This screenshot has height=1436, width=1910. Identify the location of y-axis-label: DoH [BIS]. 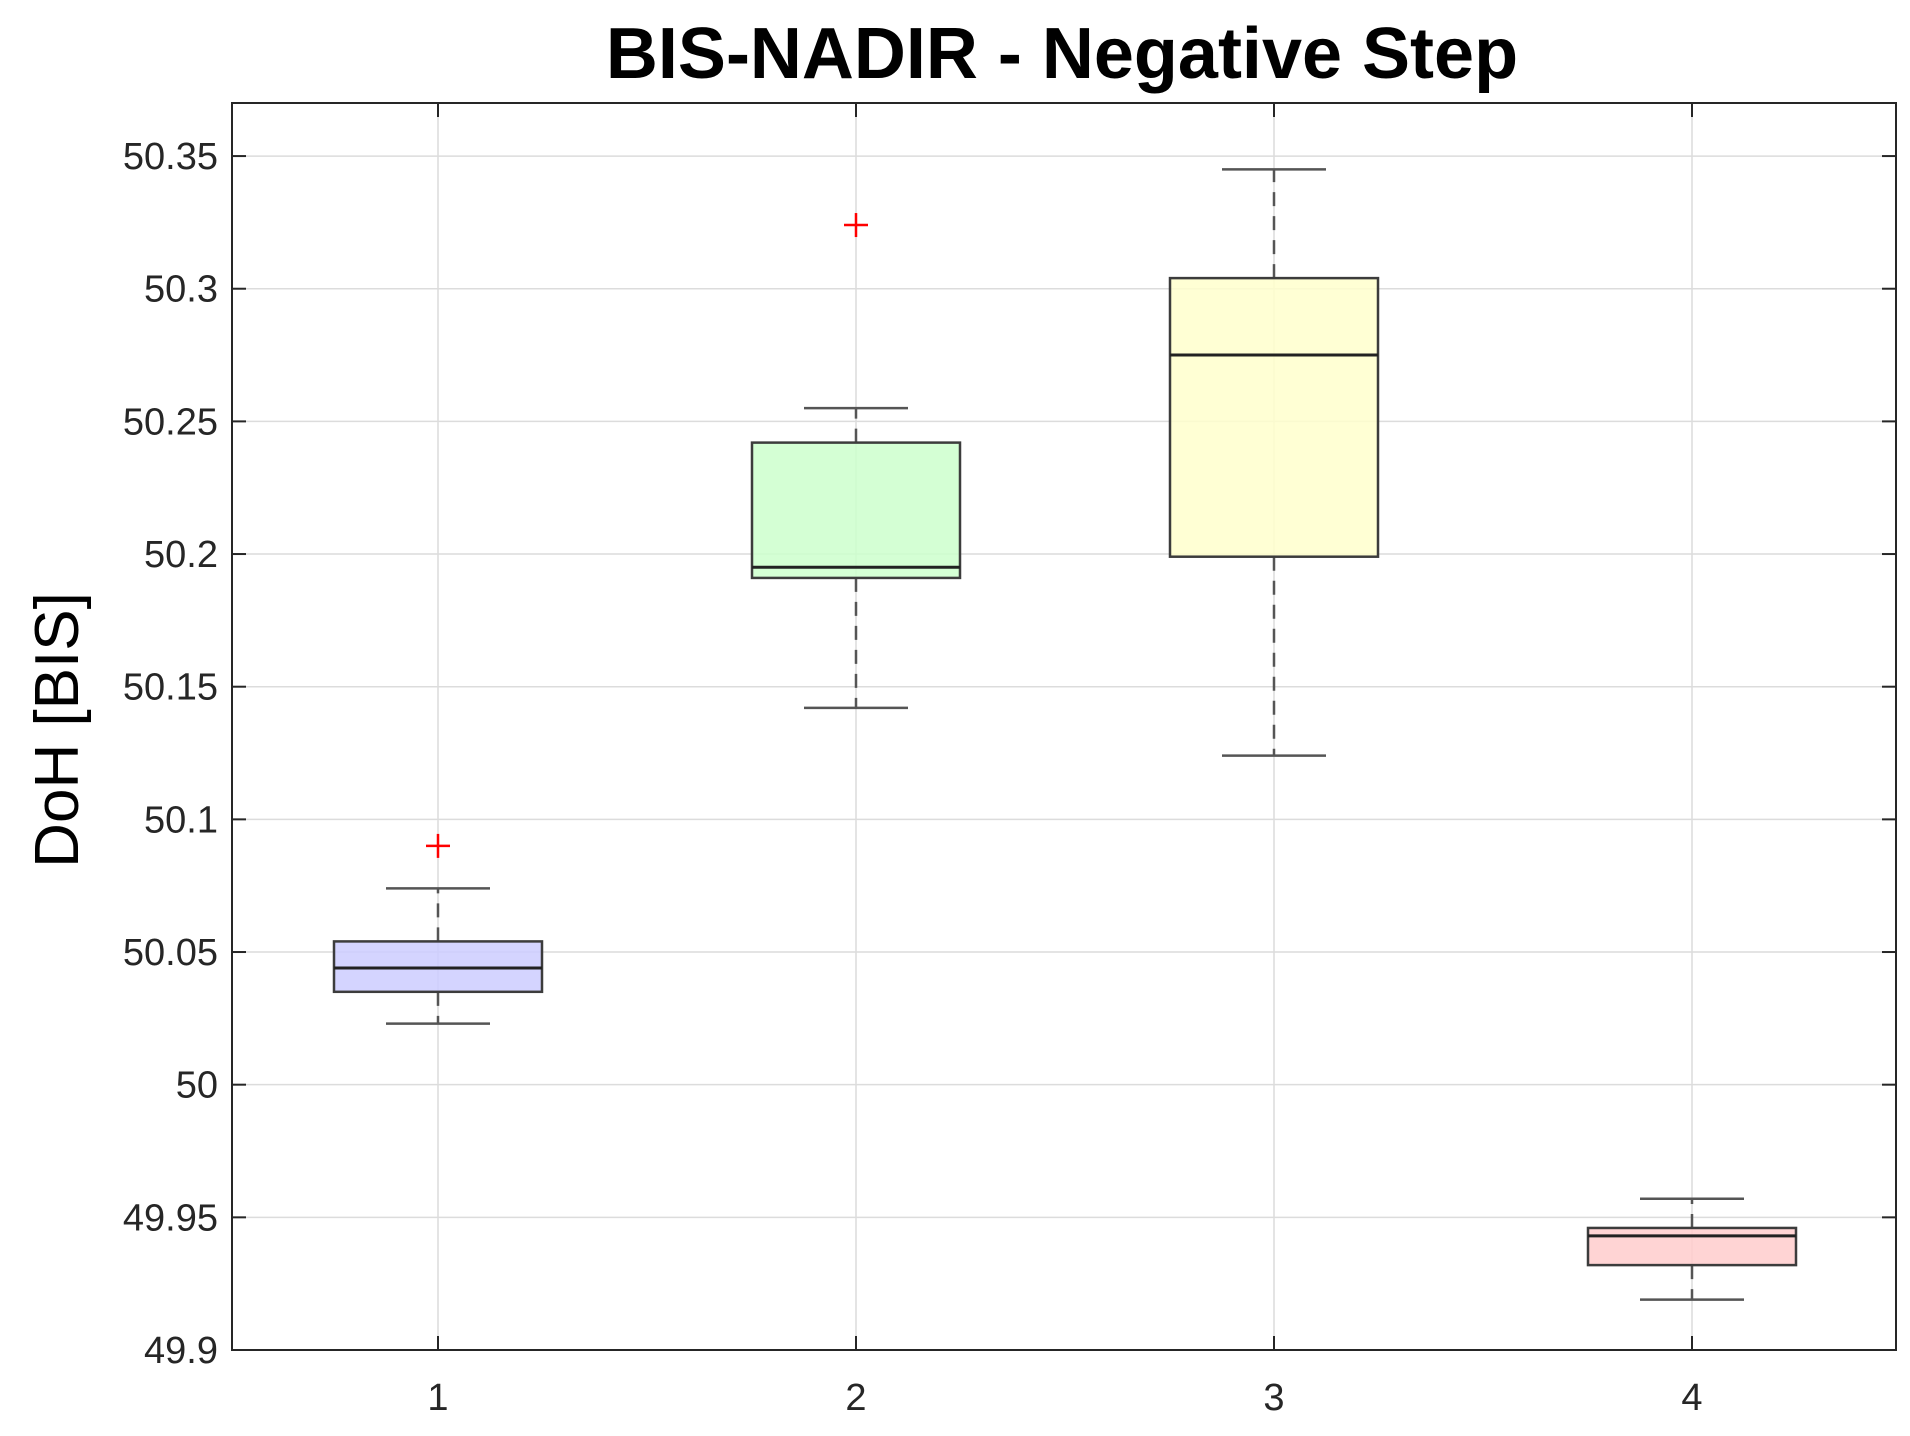
(57, 730).